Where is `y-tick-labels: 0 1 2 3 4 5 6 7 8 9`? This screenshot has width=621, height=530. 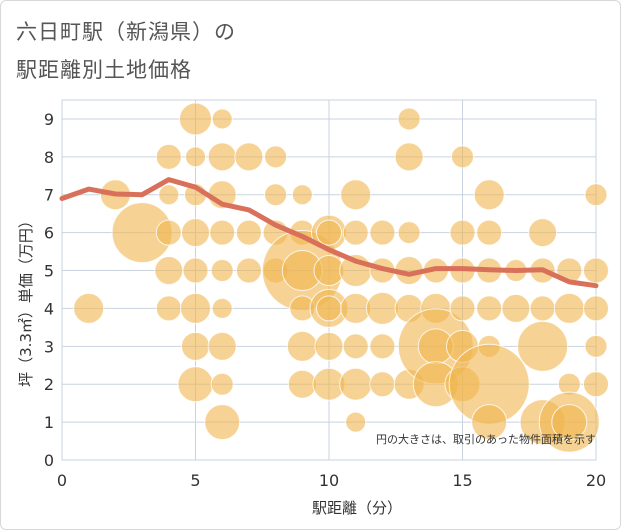 y-tick-labels: 0 1 2 3 4 5 6 7 8 9 is located at coordinates (49, 290).